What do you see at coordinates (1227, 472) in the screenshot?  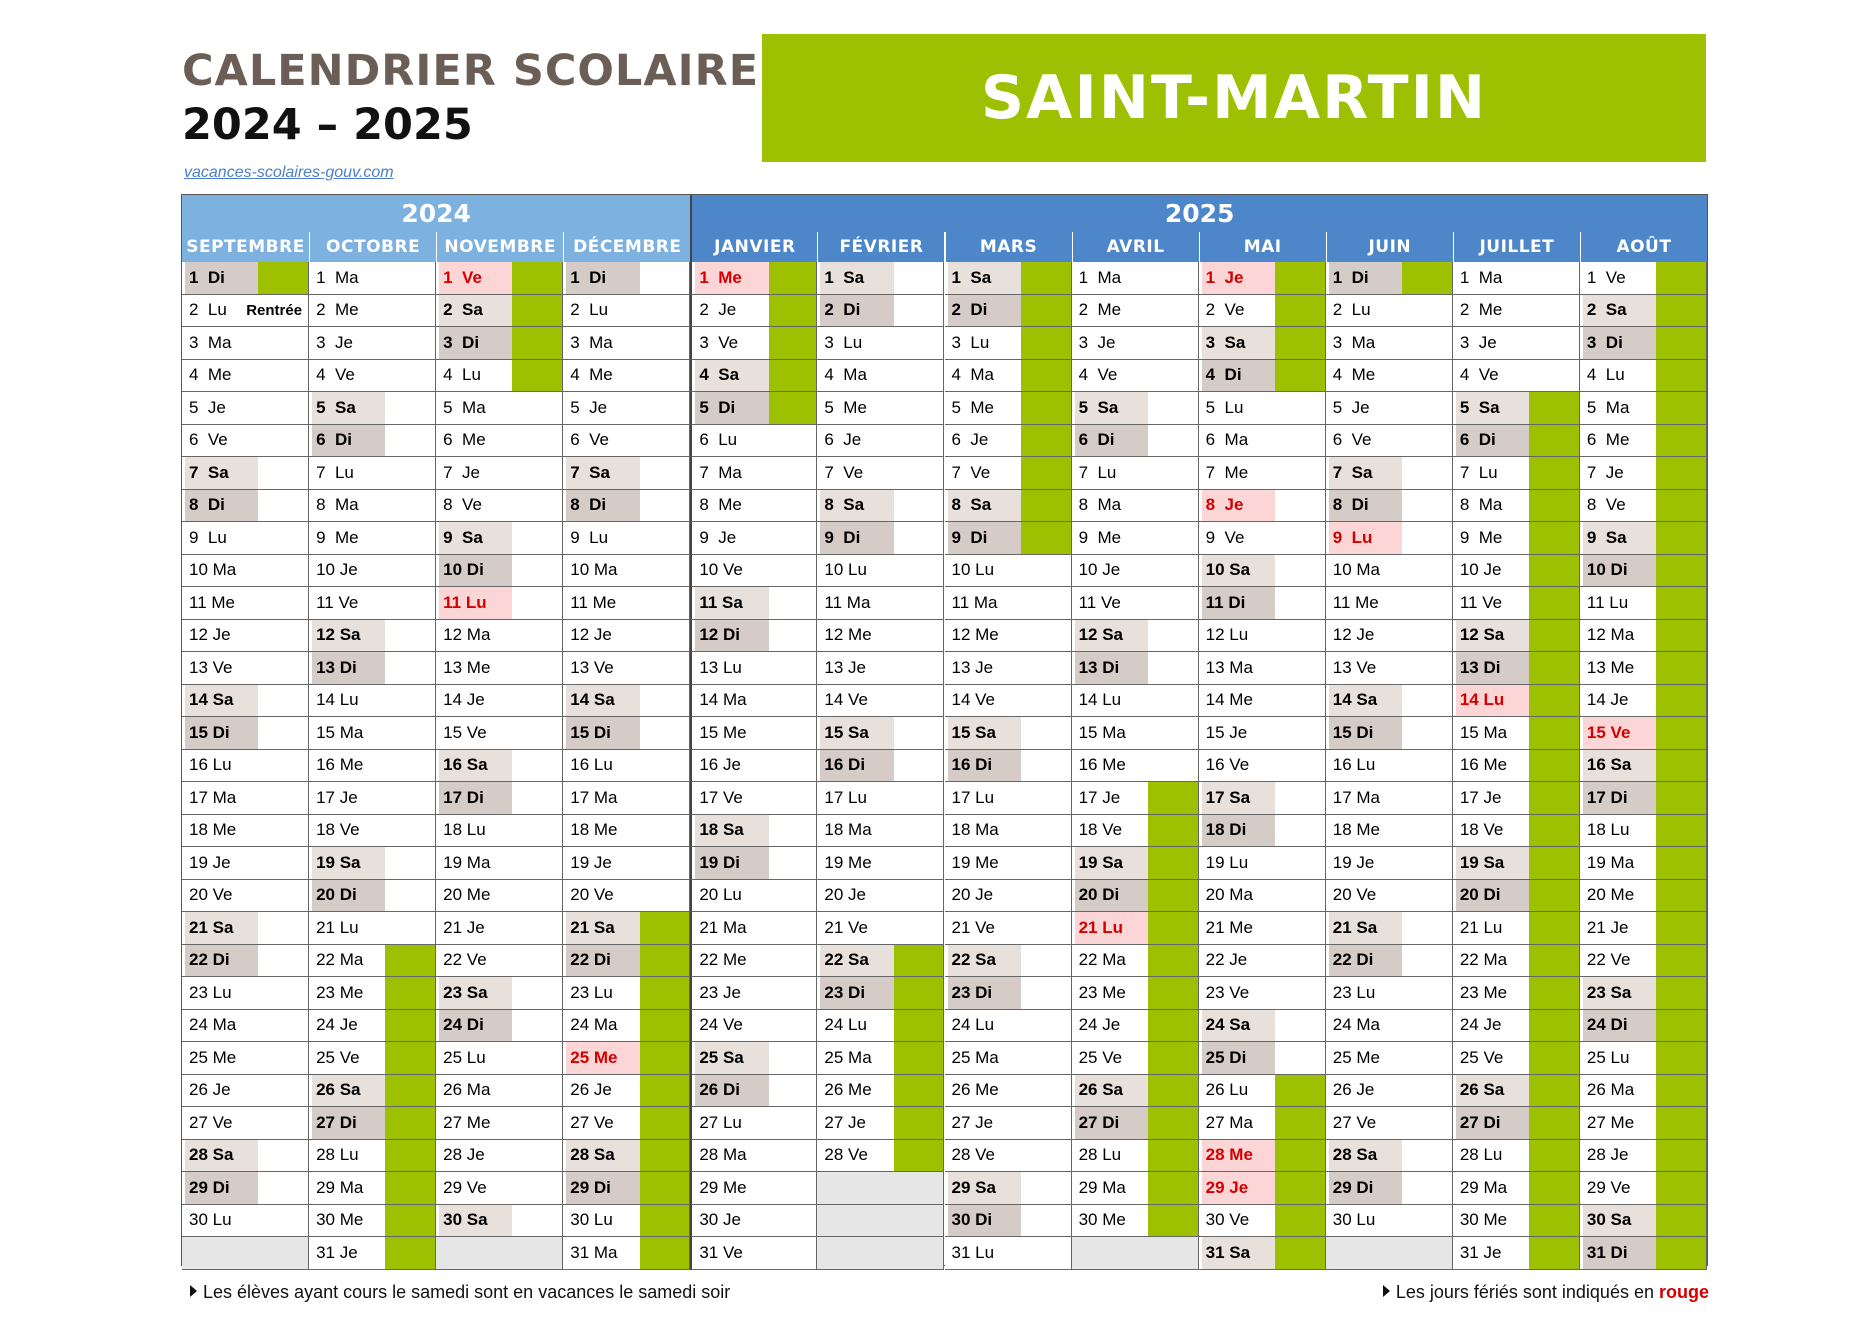 I see `day-label: 7 Me` at bounding box center [1227, 472].